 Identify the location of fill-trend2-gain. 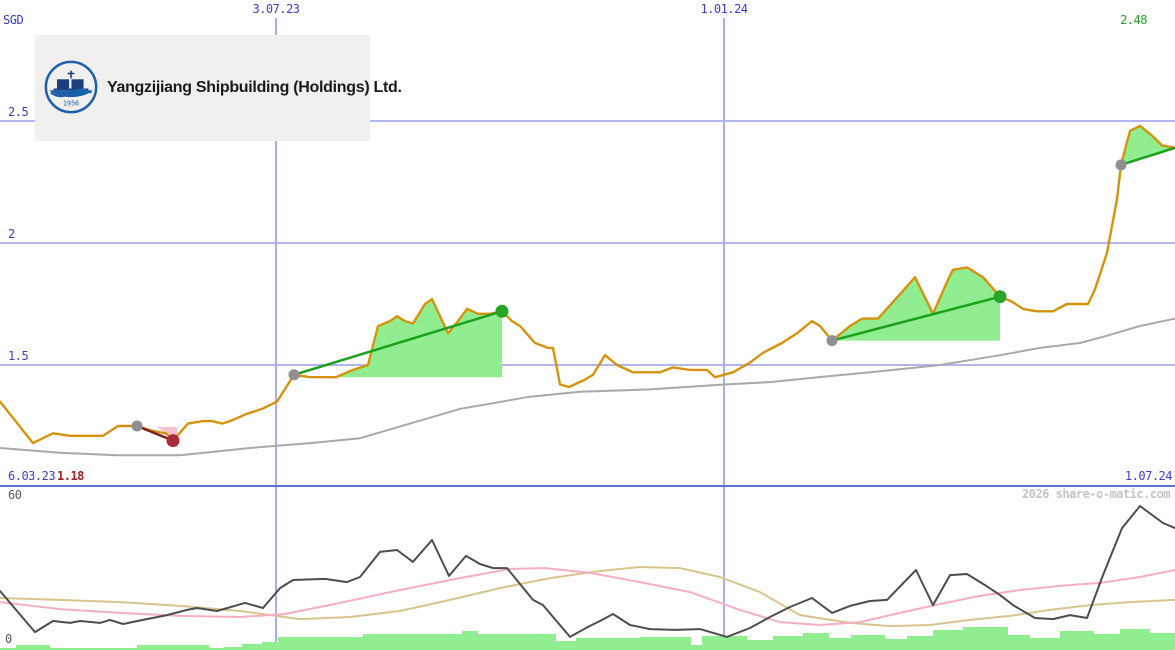
(398, 338).